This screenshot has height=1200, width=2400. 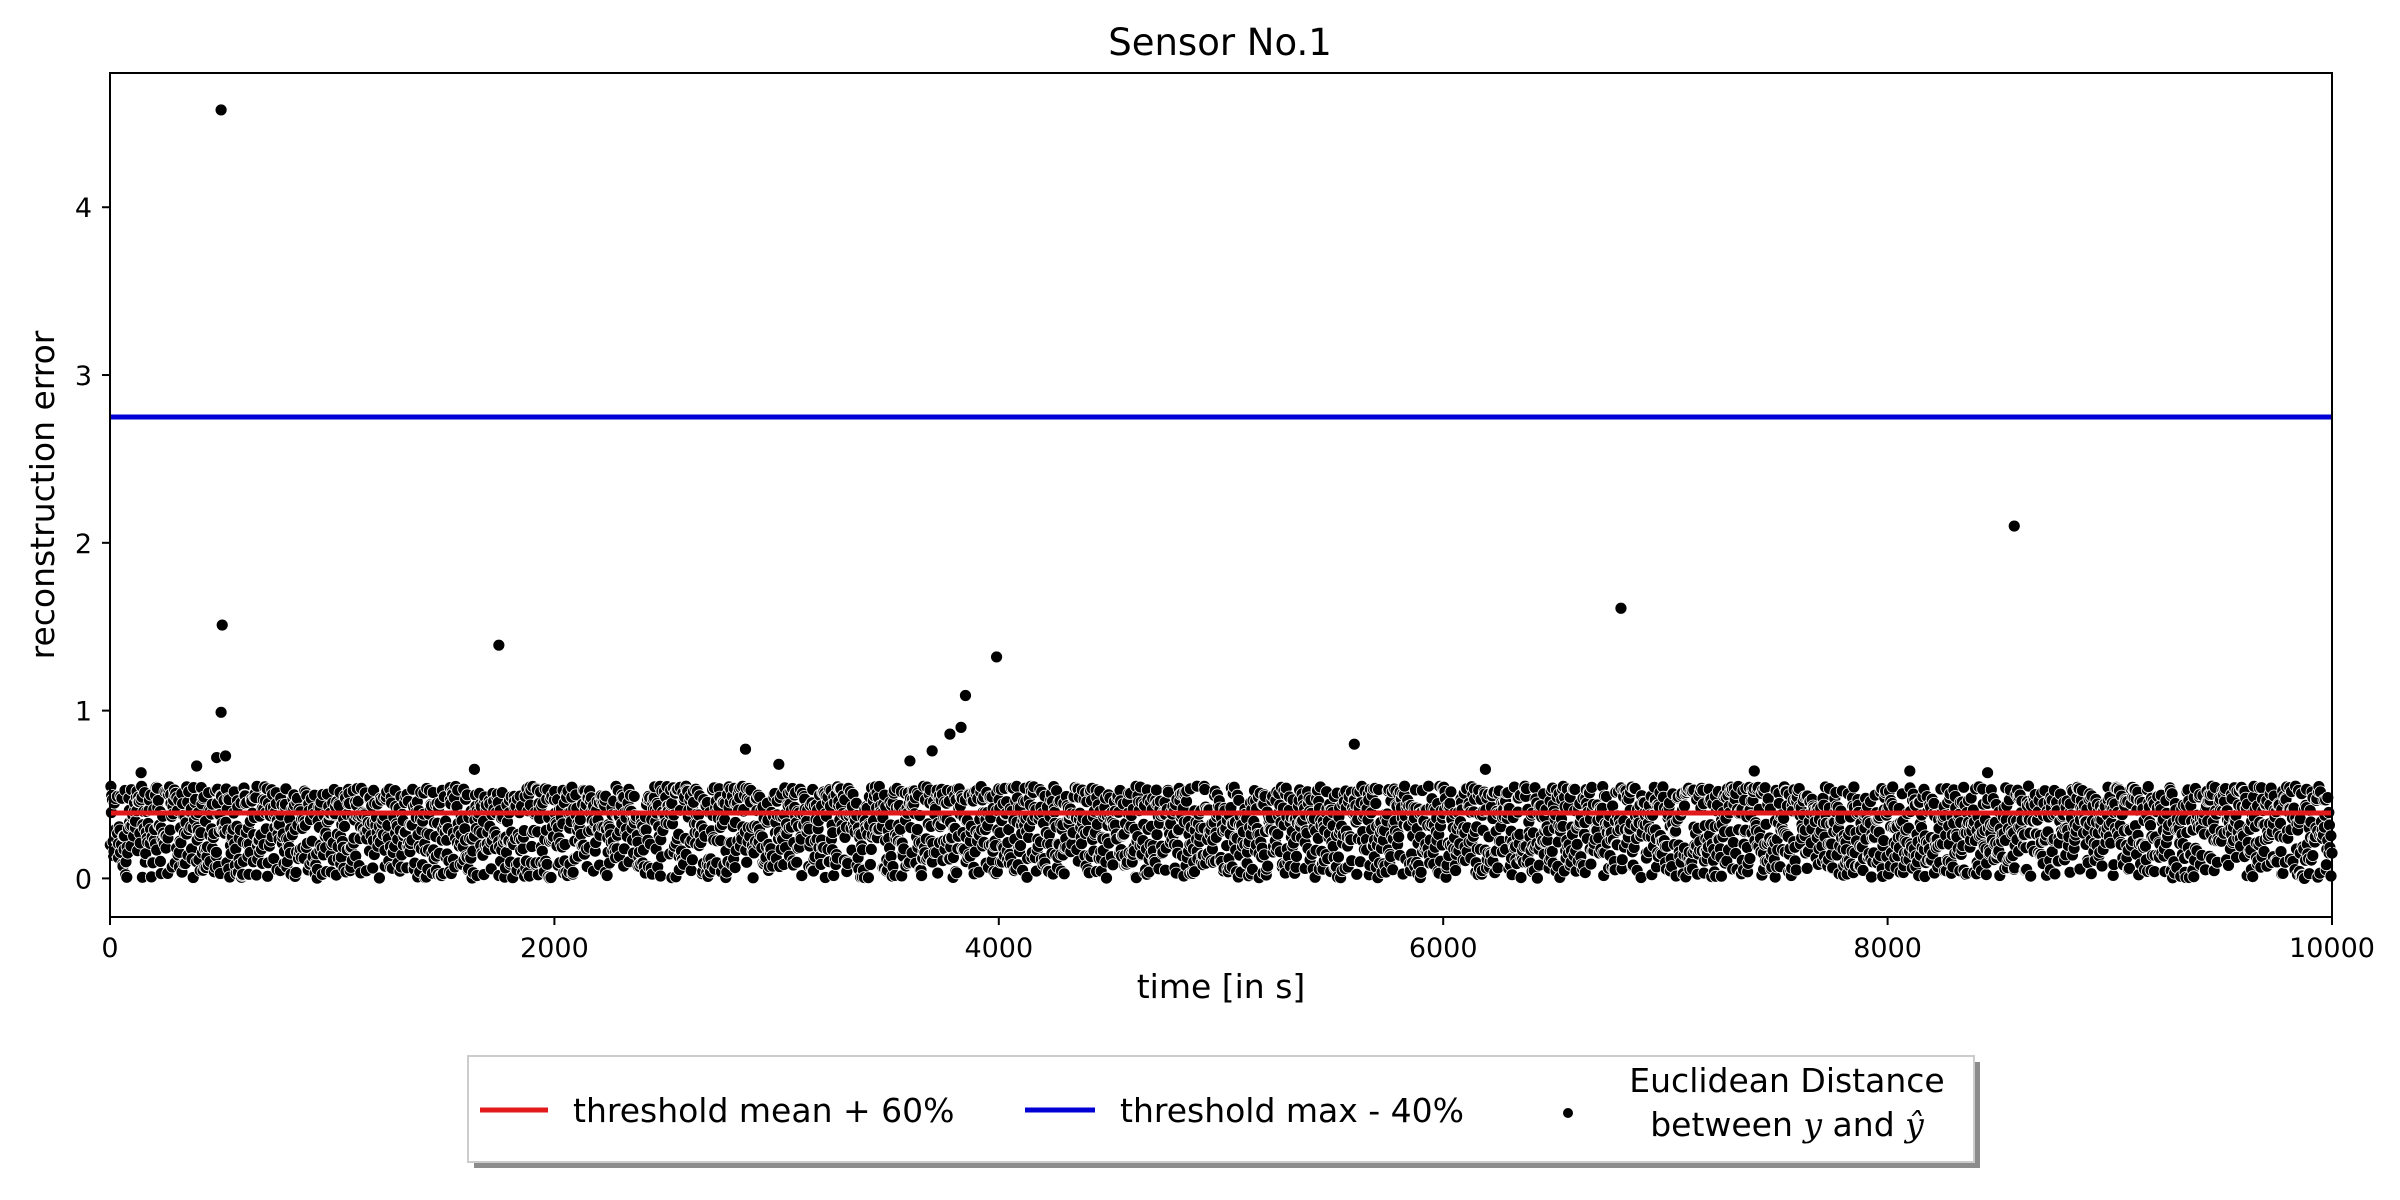 I want to click on legend-label-threshold-max: threshold max - 40%, so click(x=1292, y=1110).